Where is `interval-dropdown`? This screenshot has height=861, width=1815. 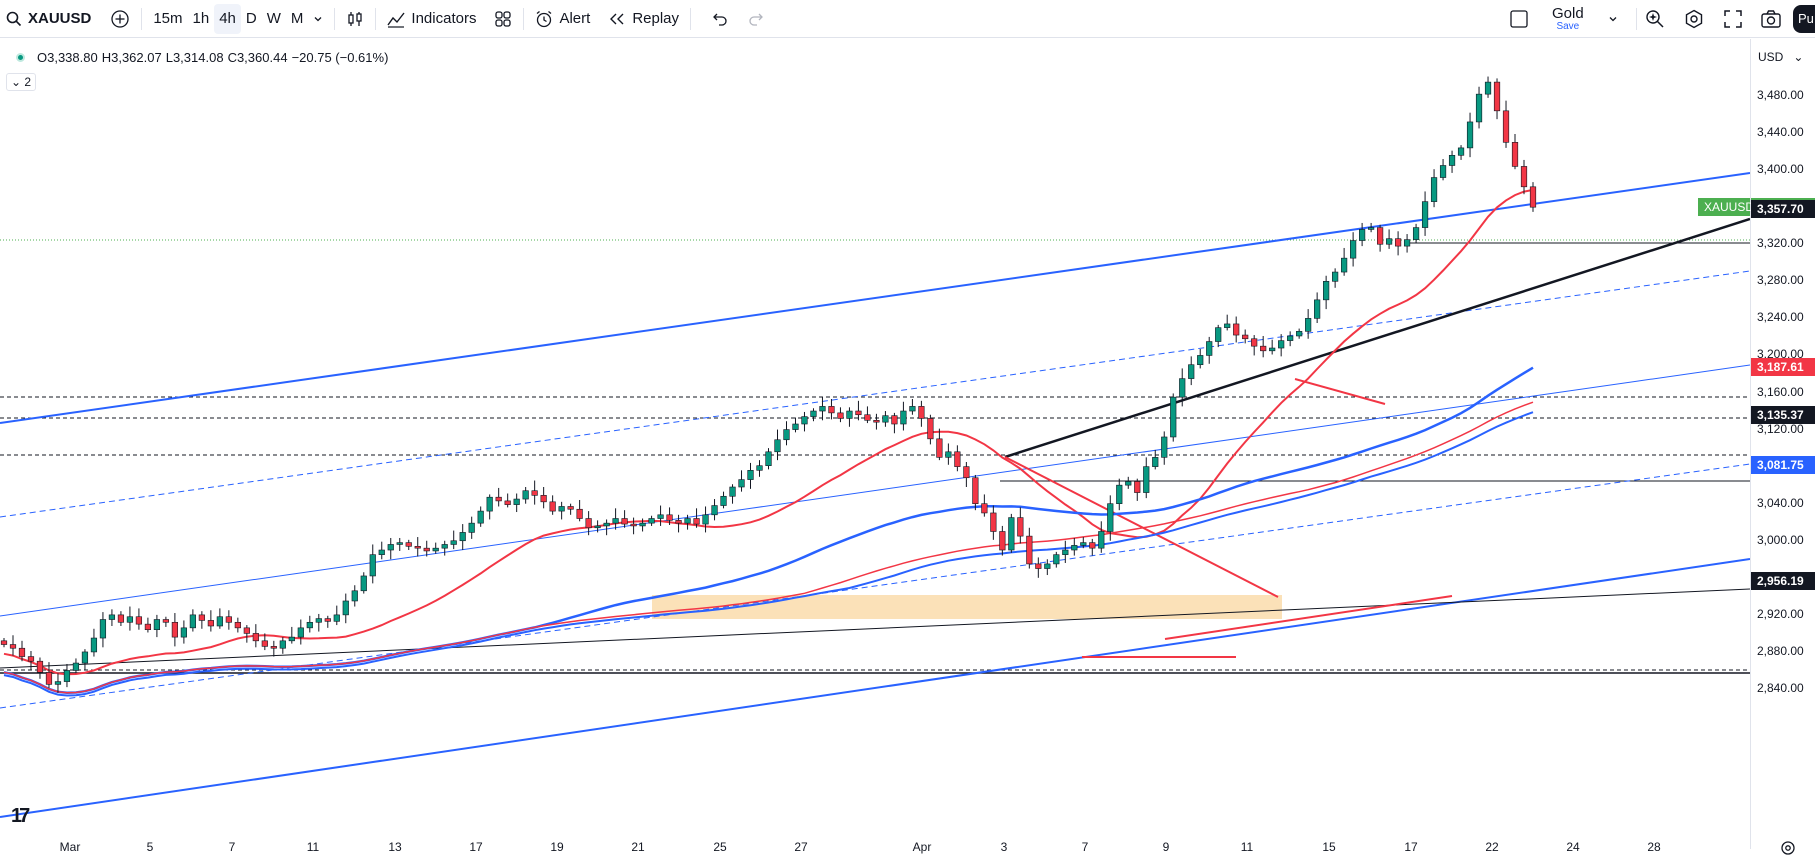 interval-dropdown is located at coordinates (318, 19).